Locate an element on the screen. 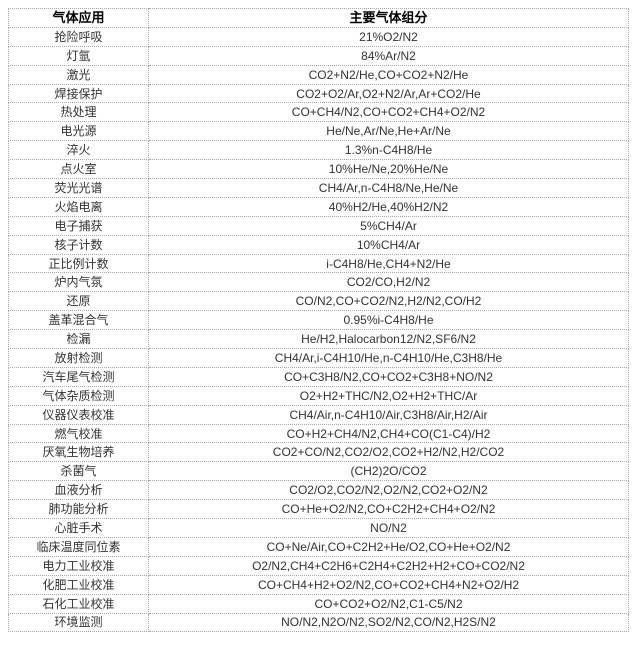 Image resolution: width=637 pixels, height=648 pixels. application-cell: 肺功能分析 is located at coordinates (78, 509).